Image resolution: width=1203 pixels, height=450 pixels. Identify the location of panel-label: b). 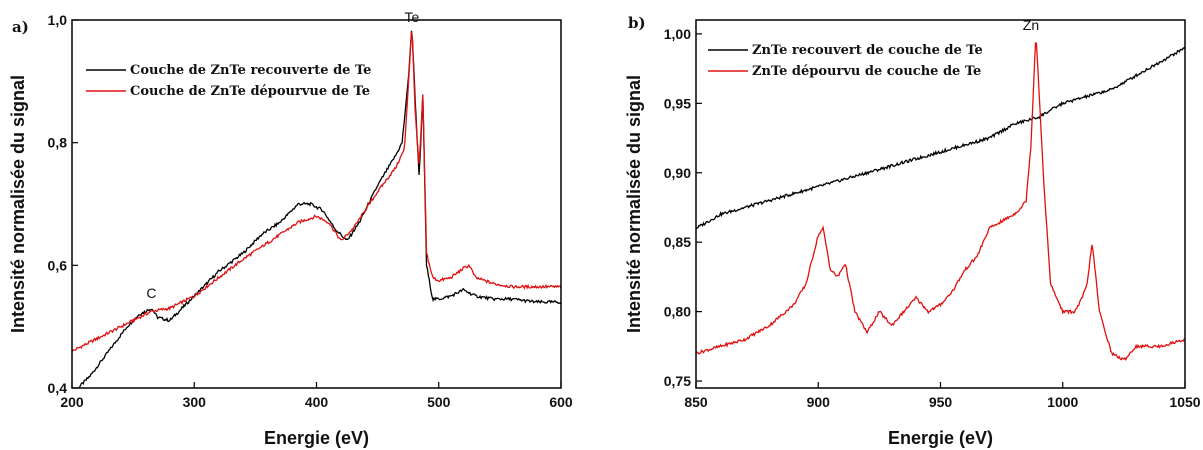
(637, 23).